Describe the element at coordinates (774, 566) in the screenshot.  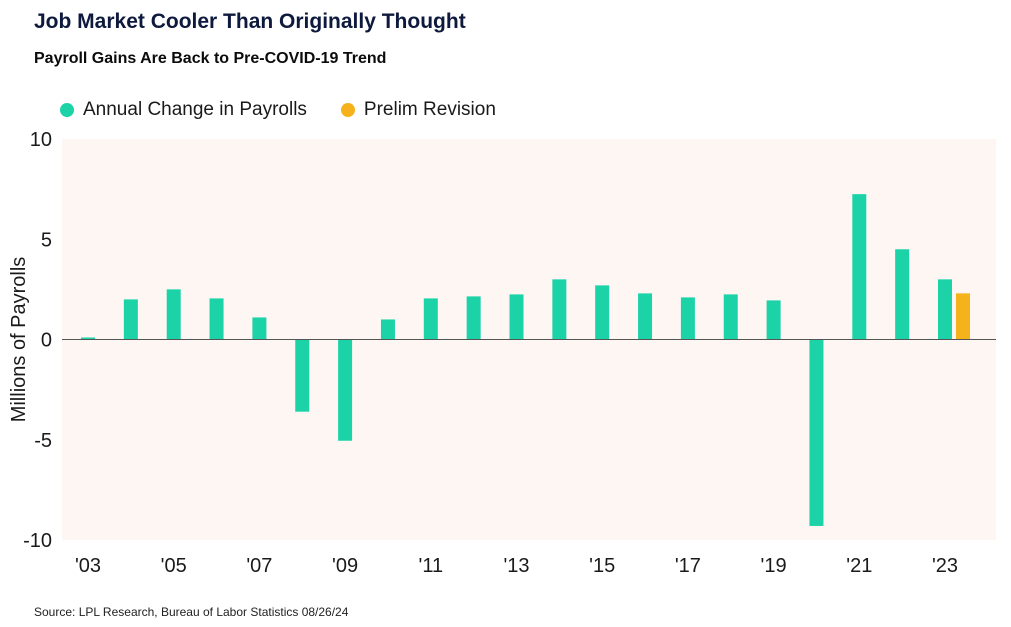
I see `x-tick-label: '19` at that location.